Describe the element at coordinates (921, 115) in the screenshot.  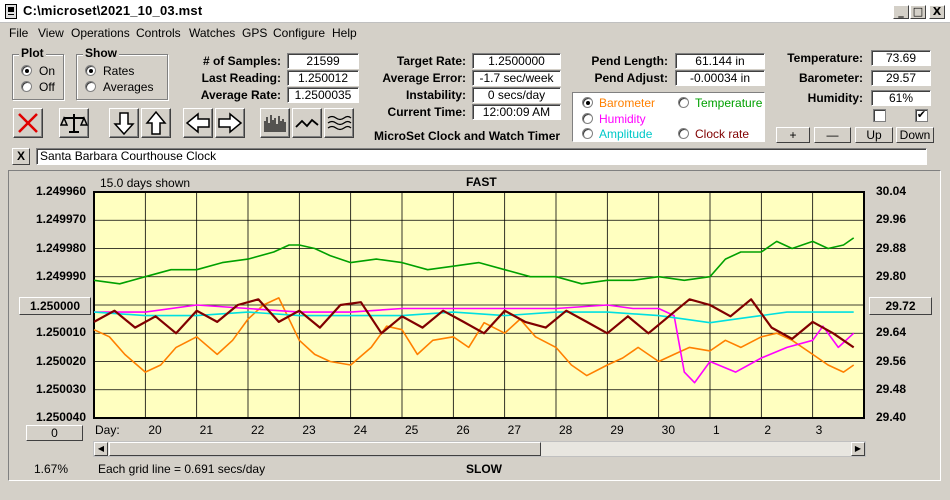
I see `checkbox-2: ✔` at that location.